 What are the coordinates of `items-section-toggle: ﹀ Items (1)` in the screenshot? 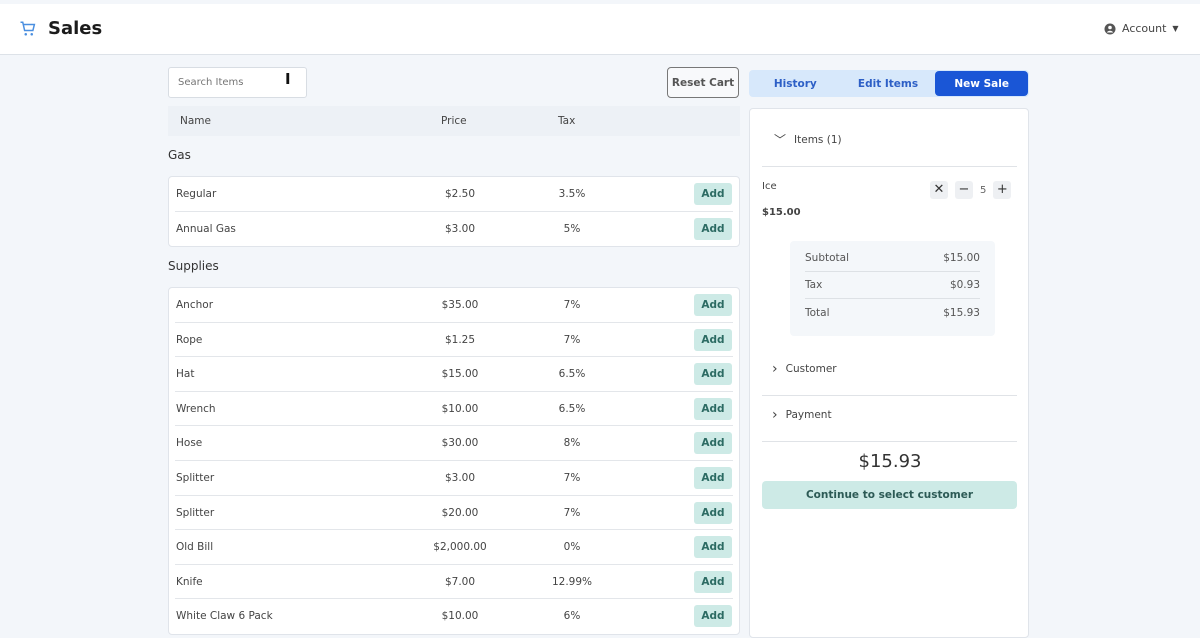 It's located at (901, 139).